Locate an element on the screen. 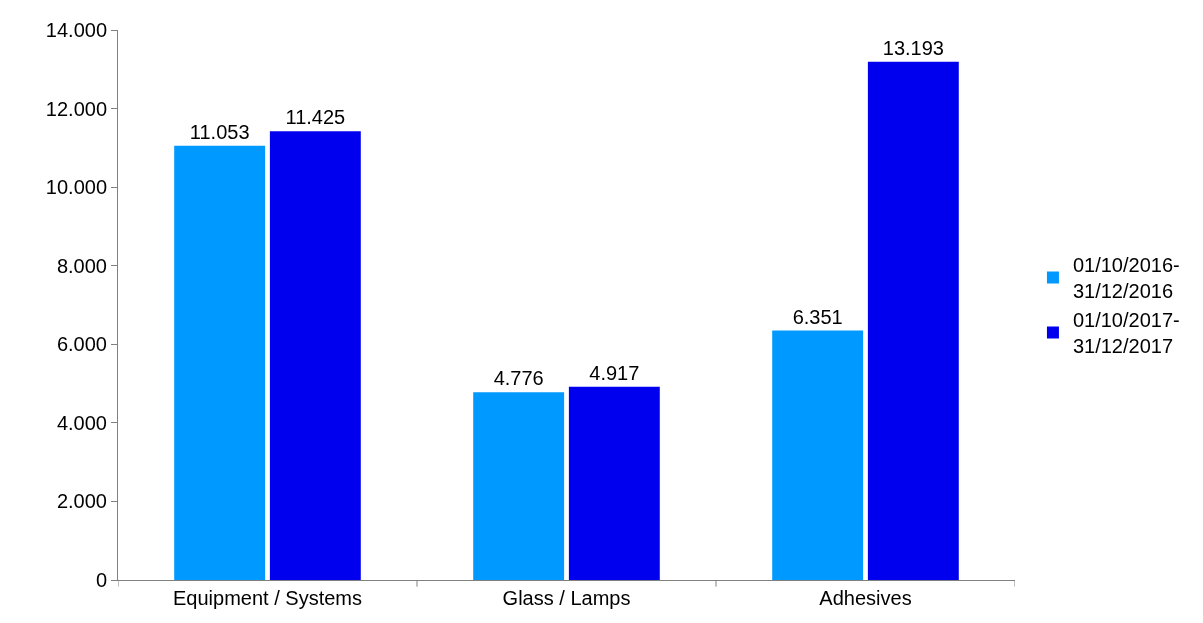 This screenshot has height=623, width=1203. x-tick-label: Adhesives is located at coordinates (865, 598).